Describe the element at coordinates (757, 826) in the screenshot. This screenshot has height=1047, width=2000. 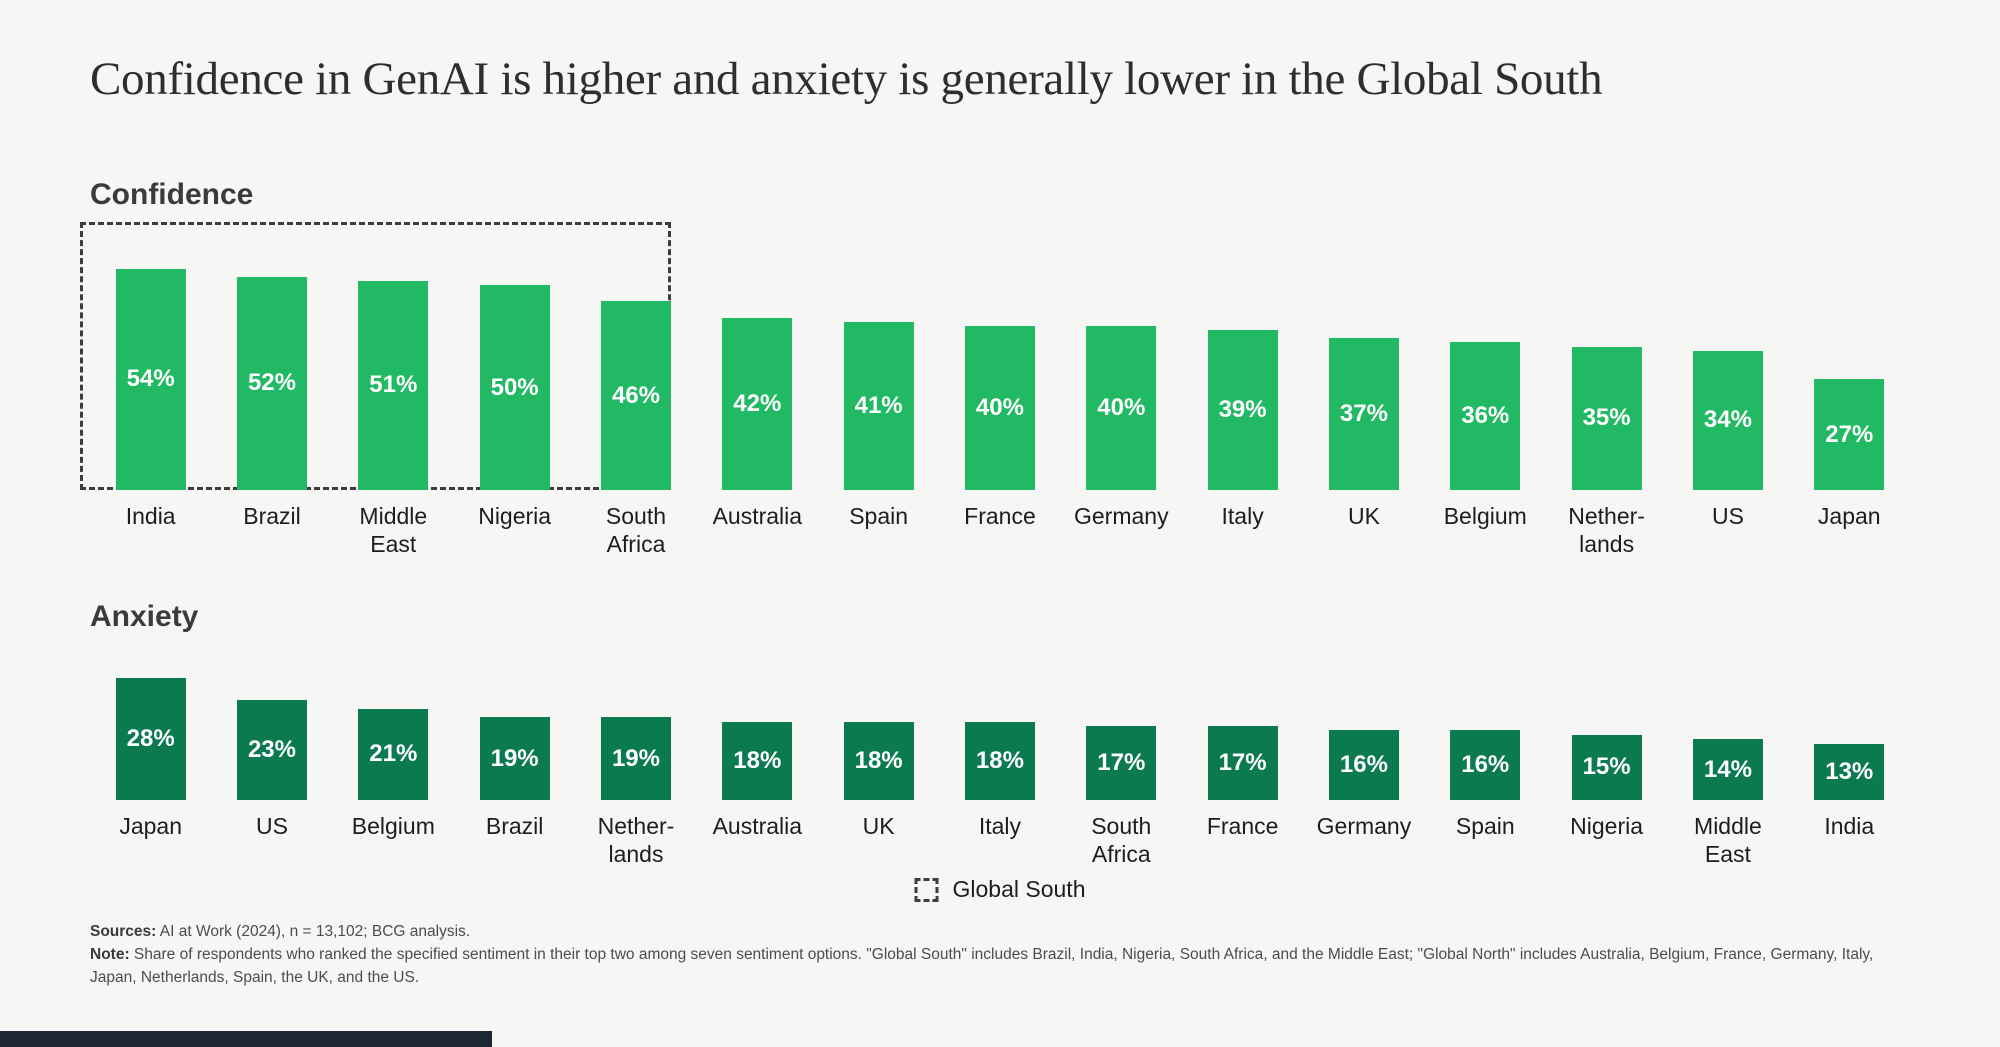
I see `bar-category-label: Australia` at that location.